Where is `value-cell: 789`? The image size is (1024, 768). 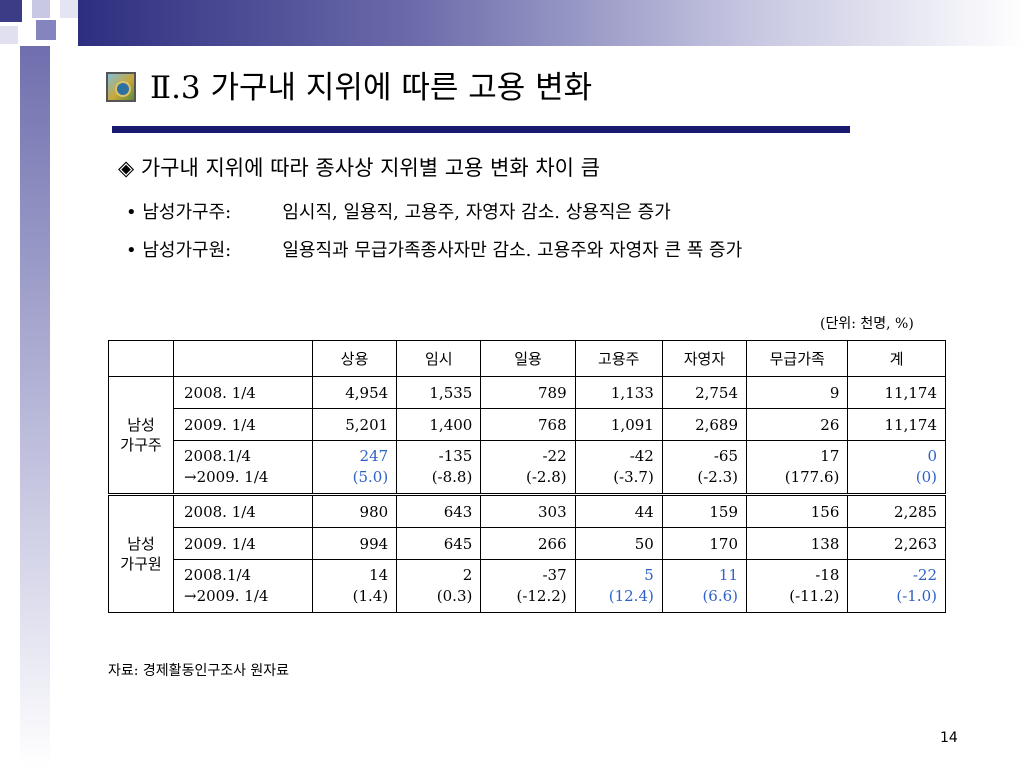 value-cell: 789 is located at coordinates (528, 392).